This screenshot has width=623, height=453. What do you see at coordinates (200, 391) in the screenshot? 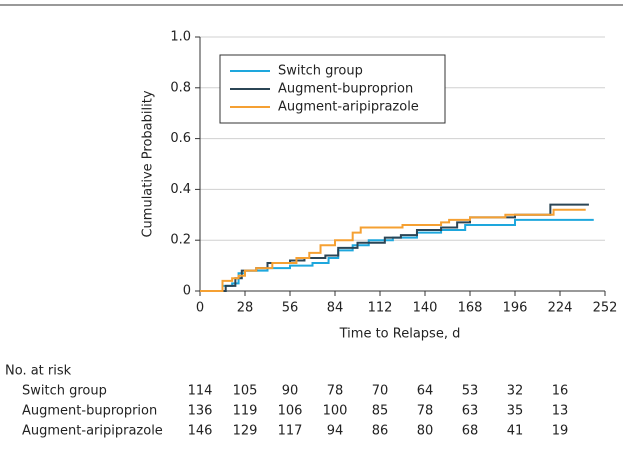
I see `risk-count: 114` at bounding box center [200, 391].